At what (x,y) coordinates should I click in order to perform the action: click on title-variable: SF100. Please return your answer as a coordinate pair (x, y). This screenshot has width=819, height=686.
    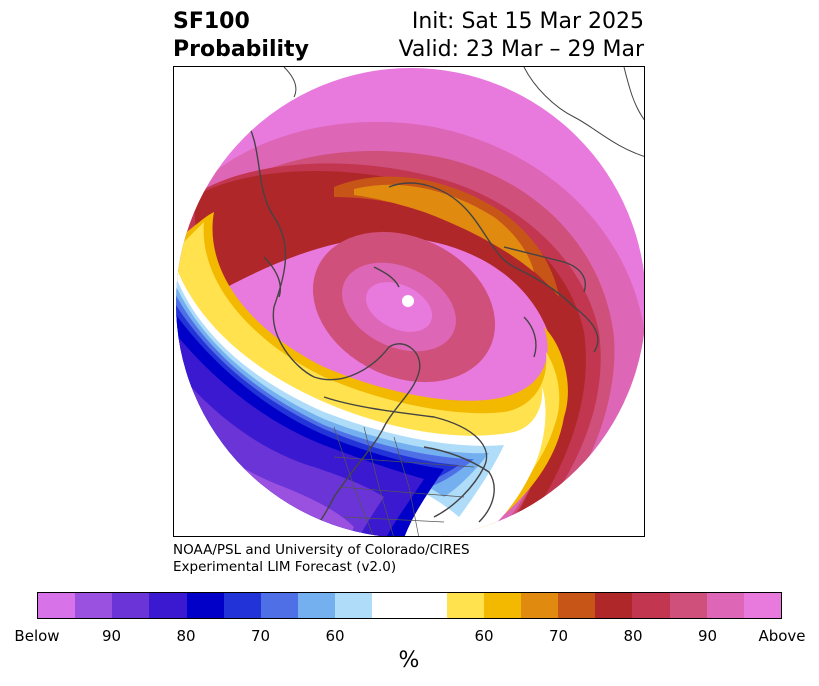
    Looking at the image, I should click on (211, 21).